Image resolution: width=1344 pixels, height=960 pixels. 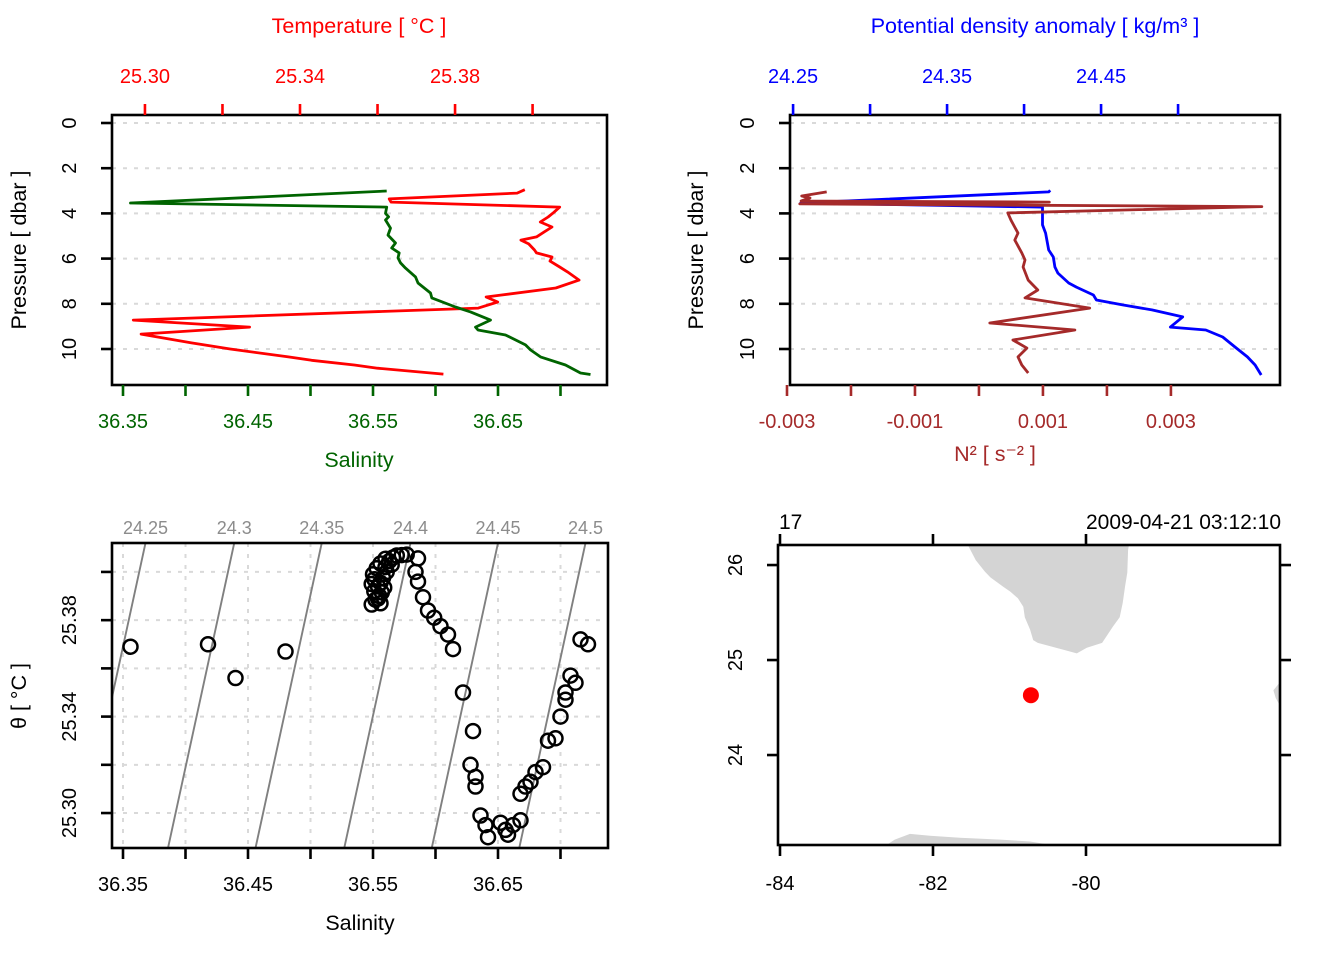 I want to click on temperature-axis-title: Temperature [ °C ], so click(x=359, y=26).